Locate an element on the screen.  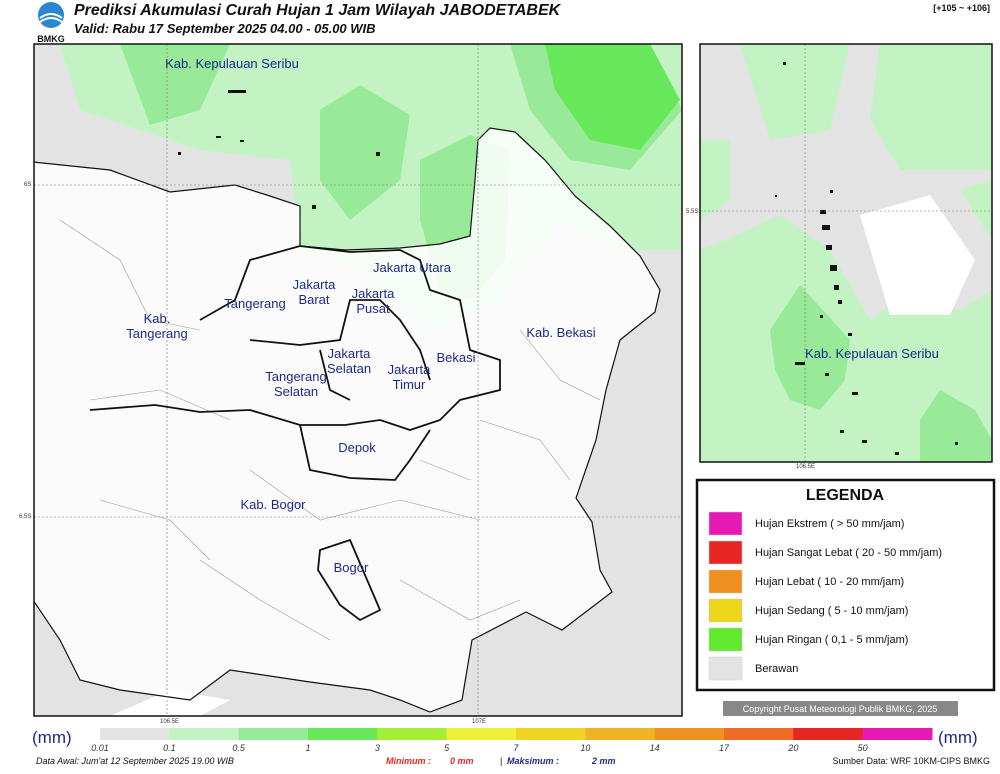
colorbar-tick: 10 is located at coordinates (585, 748).